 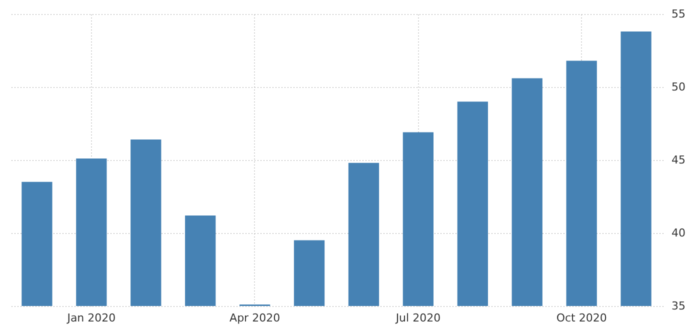 What do you see at coordinates (417, 318) in the screenshot?
I see `x-tick-label: Jul 2020` at bounding box center [417, 318].